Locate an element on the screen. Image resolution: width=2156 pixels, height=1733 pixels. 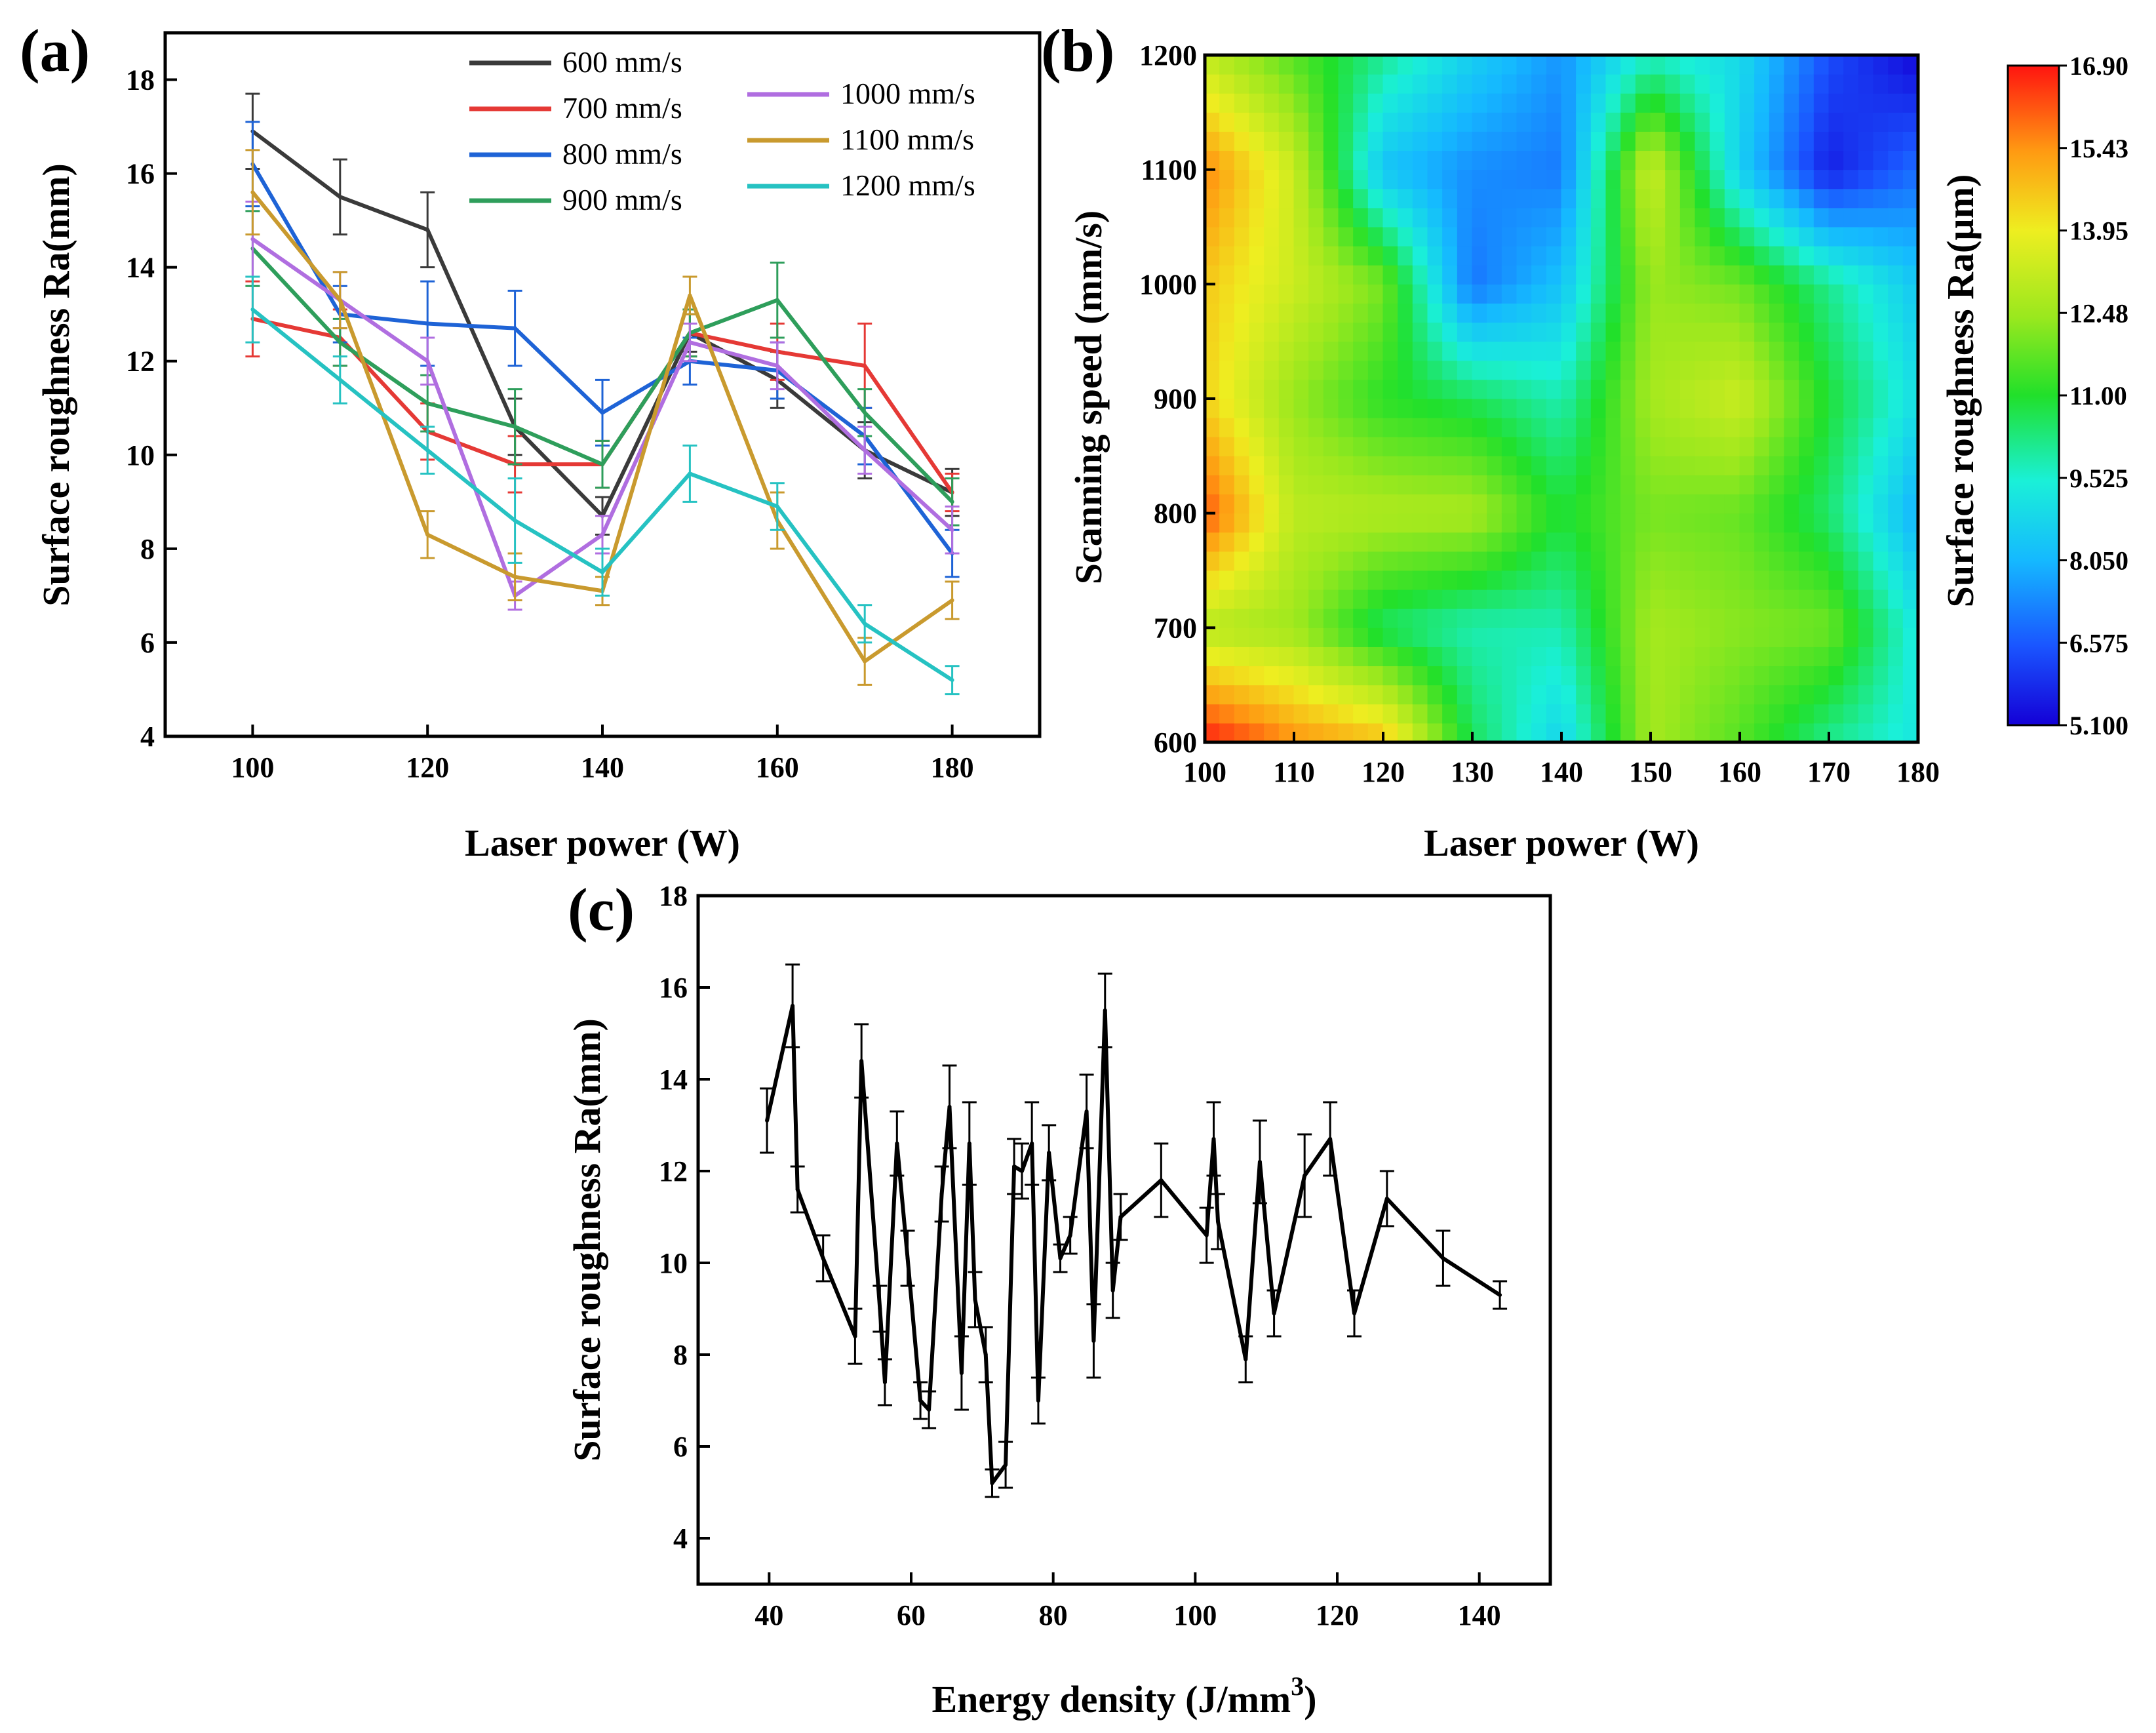
colorbar-tick-label: 5.100 is located at coordinates (2098, 725).